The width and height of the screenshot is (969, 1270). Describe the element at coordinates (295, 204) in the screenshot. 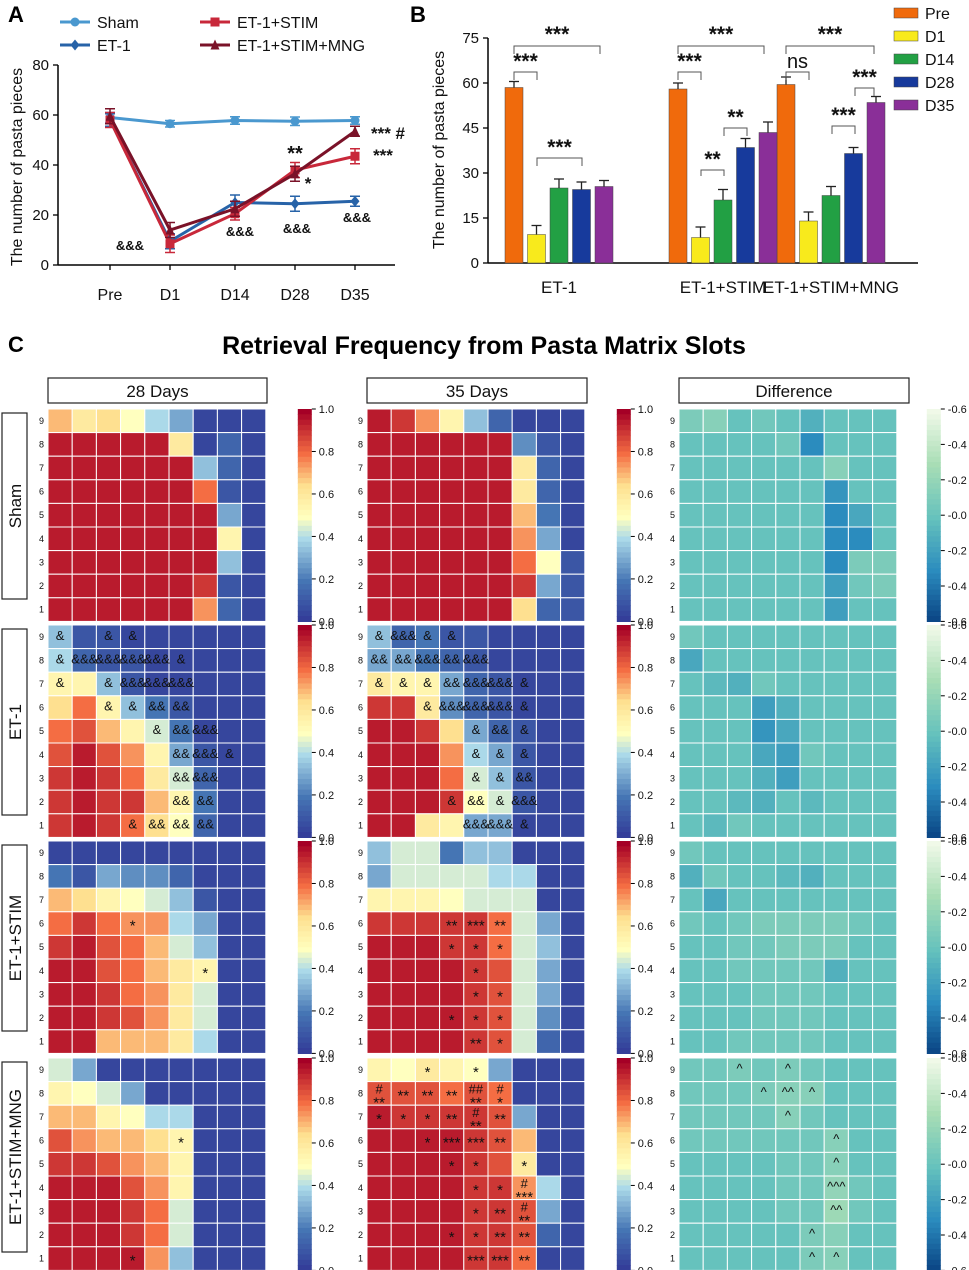

I see `data-point` at that location.